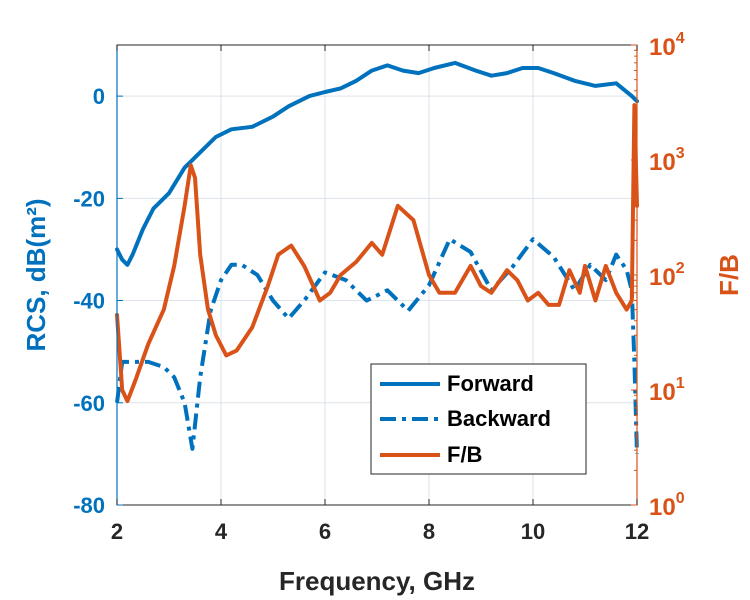  Describe the element at coordinates (89, 505) in the screenshot. I see `y-left-tick-label: -80` at that location.